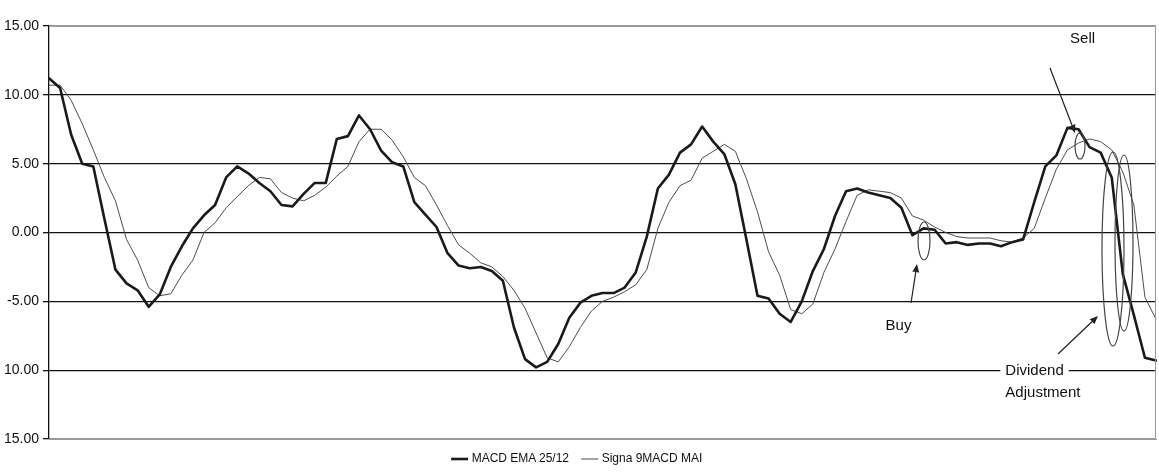  Describe the element at coordinates (1043, 381) in the screenshot. I see `annotation: Dividend Adjustment` at that location.